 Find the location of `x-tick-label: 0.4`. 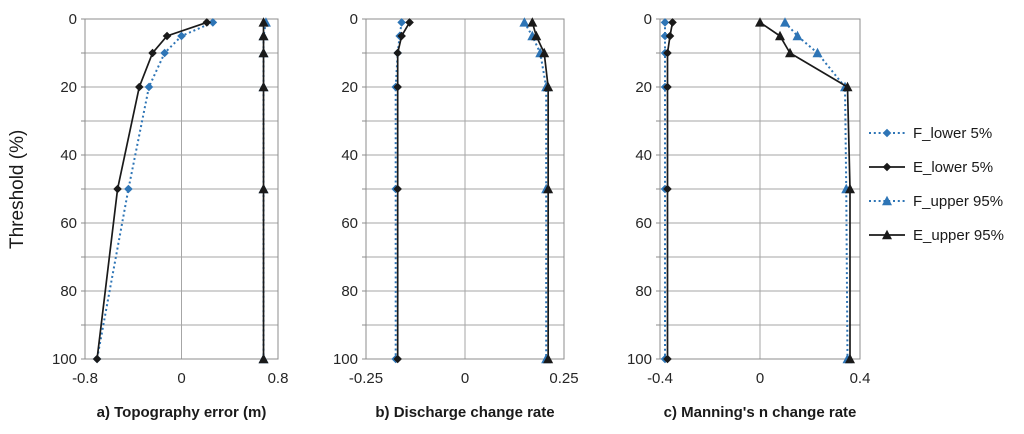

x-tick-label: 0.4 is located at coordinates (860, 378).